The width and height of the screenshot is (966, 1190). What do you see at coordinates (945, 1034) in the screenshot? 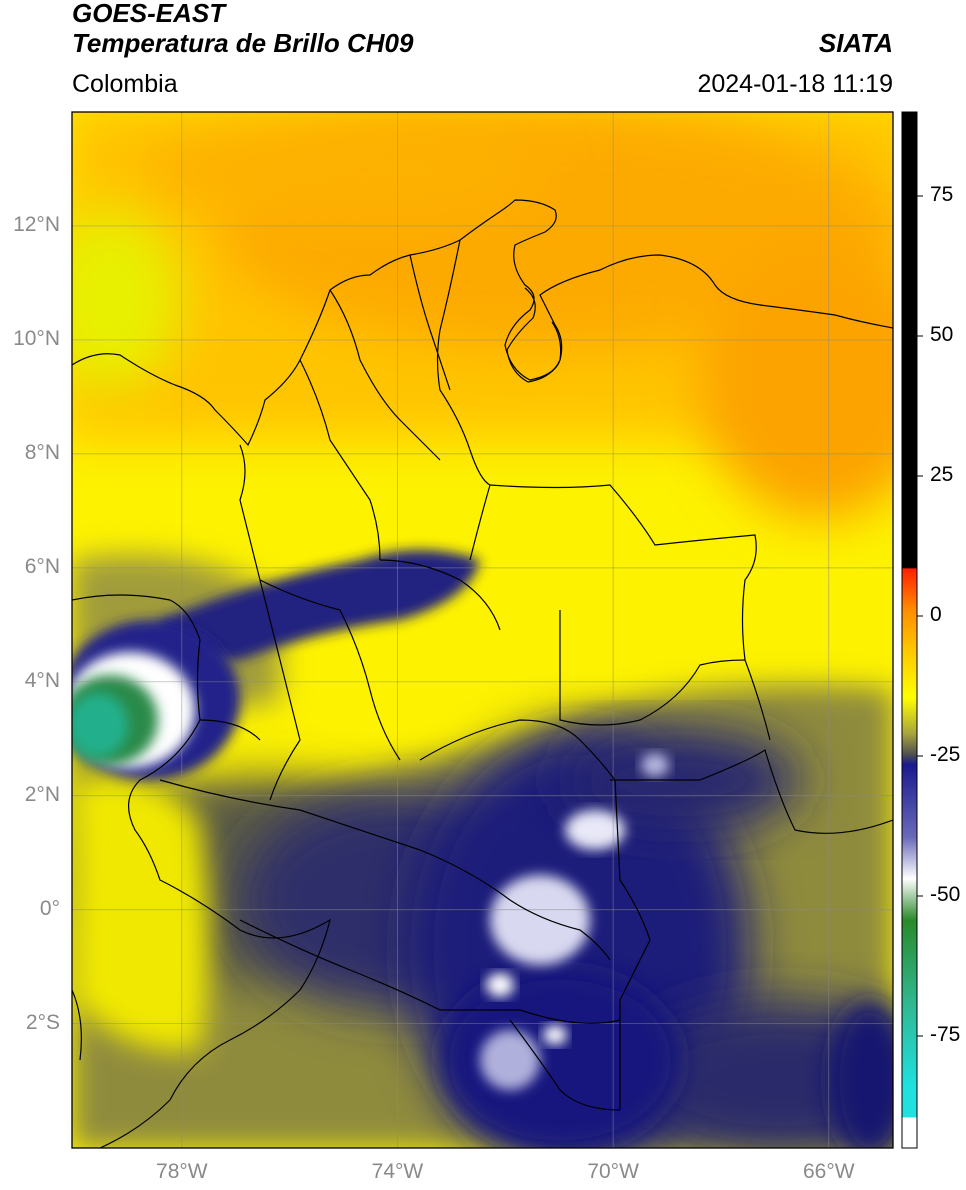
I see `colorbar-tick-label: -75` at bounding box center [945, 1034].